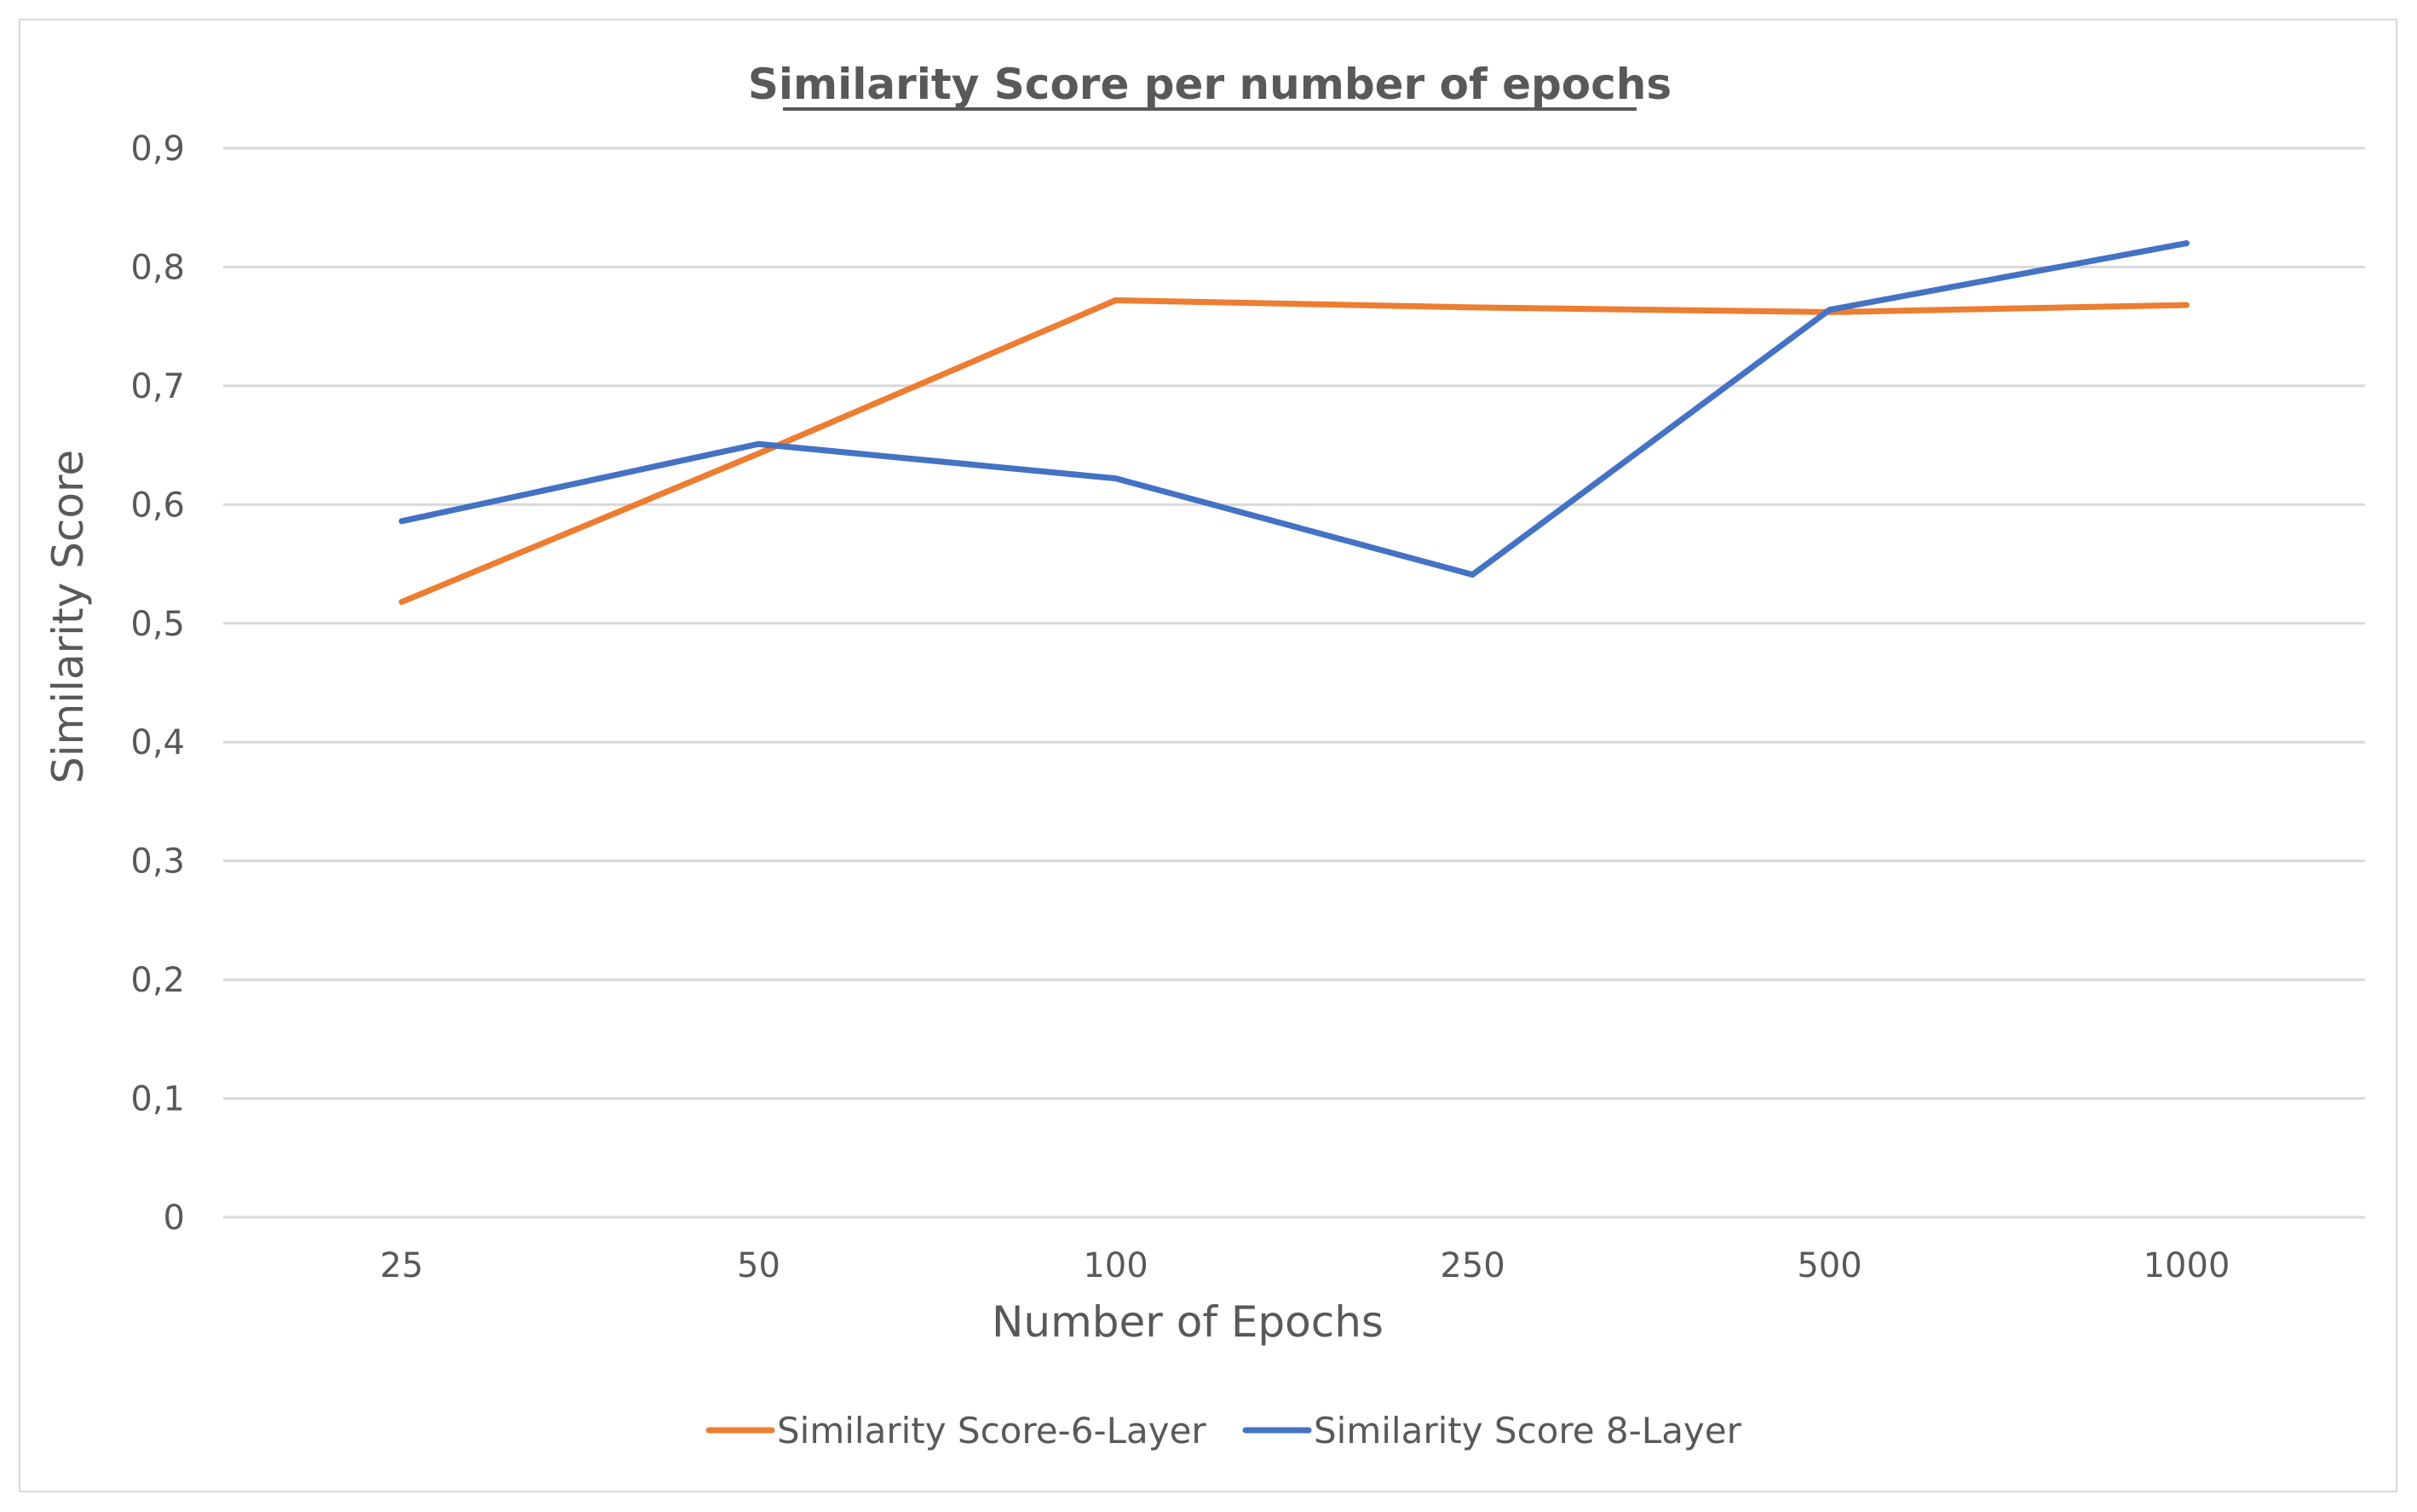  What do you see at coordinates (1115, 1265) in the screenshot?
I see `x-tick-label: 100` at bounding box center [1115, 1265].